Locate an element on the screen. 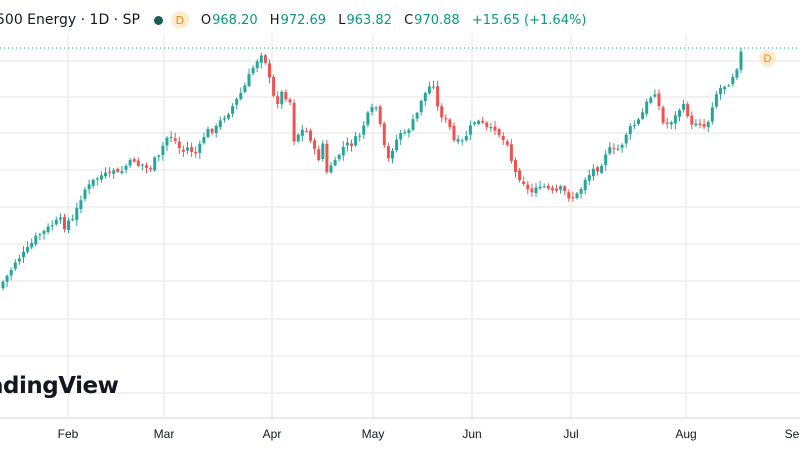 The image size is (800, 450). open-value: 968.20 is located at coordinates (235, 20).